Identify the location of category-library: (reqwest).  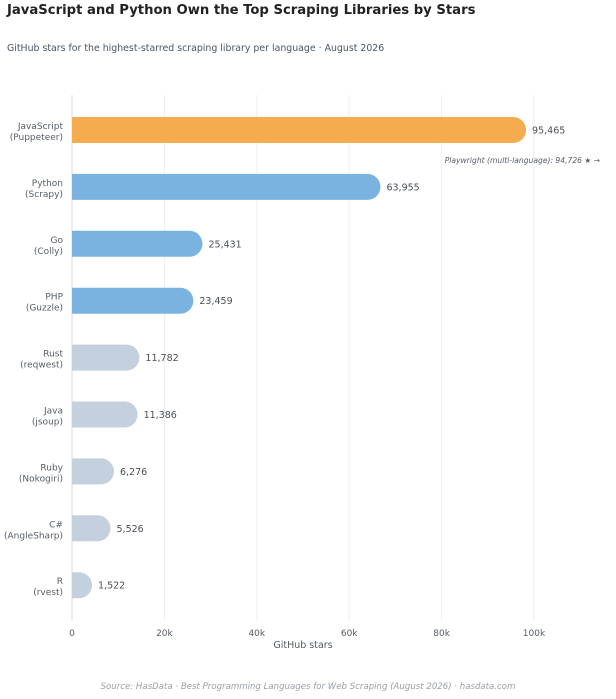
(41, 366).